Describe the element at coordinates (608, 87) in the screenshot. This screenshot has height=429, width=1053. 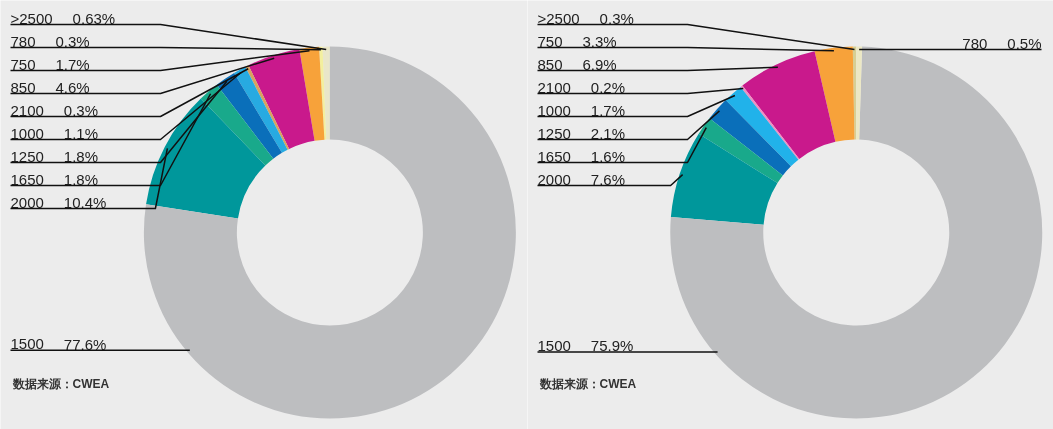
I see `data-label: 0.2%` at that location.